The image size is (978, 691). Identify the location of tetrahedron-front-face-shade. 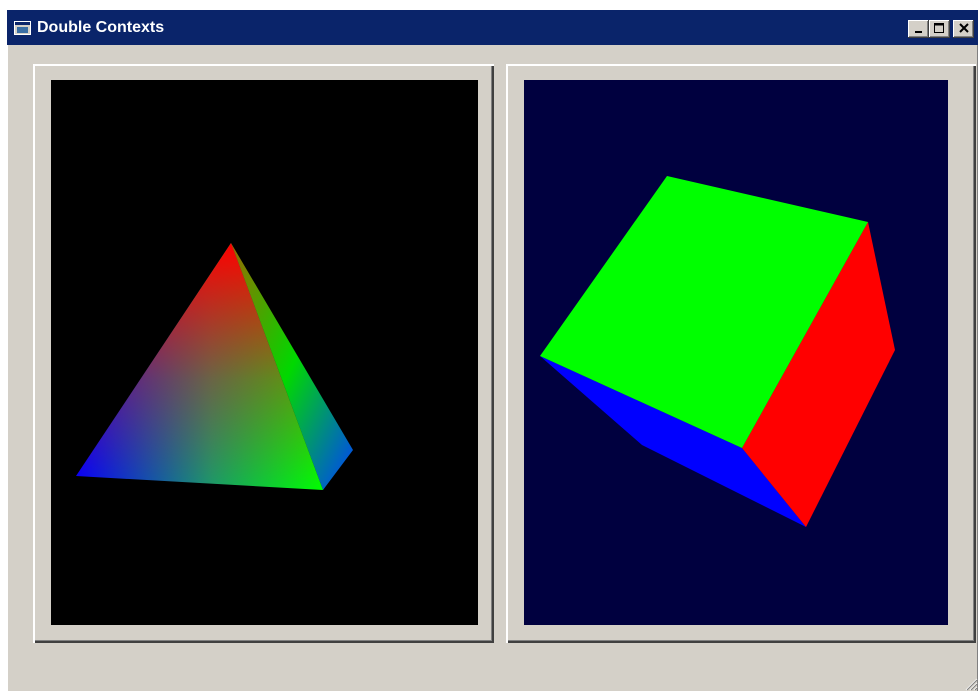
(199, 366).